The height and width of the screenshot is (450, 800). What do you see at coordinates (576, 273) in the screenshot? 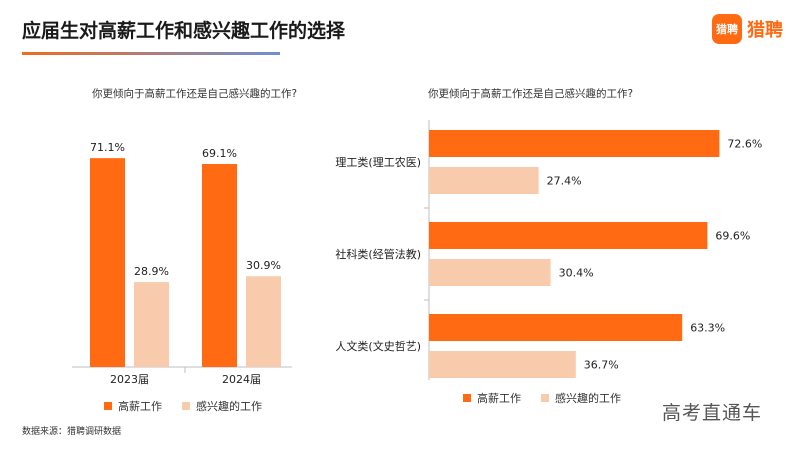
I see `bar-value-label: 30.4%` at bounding box center [576, 273].